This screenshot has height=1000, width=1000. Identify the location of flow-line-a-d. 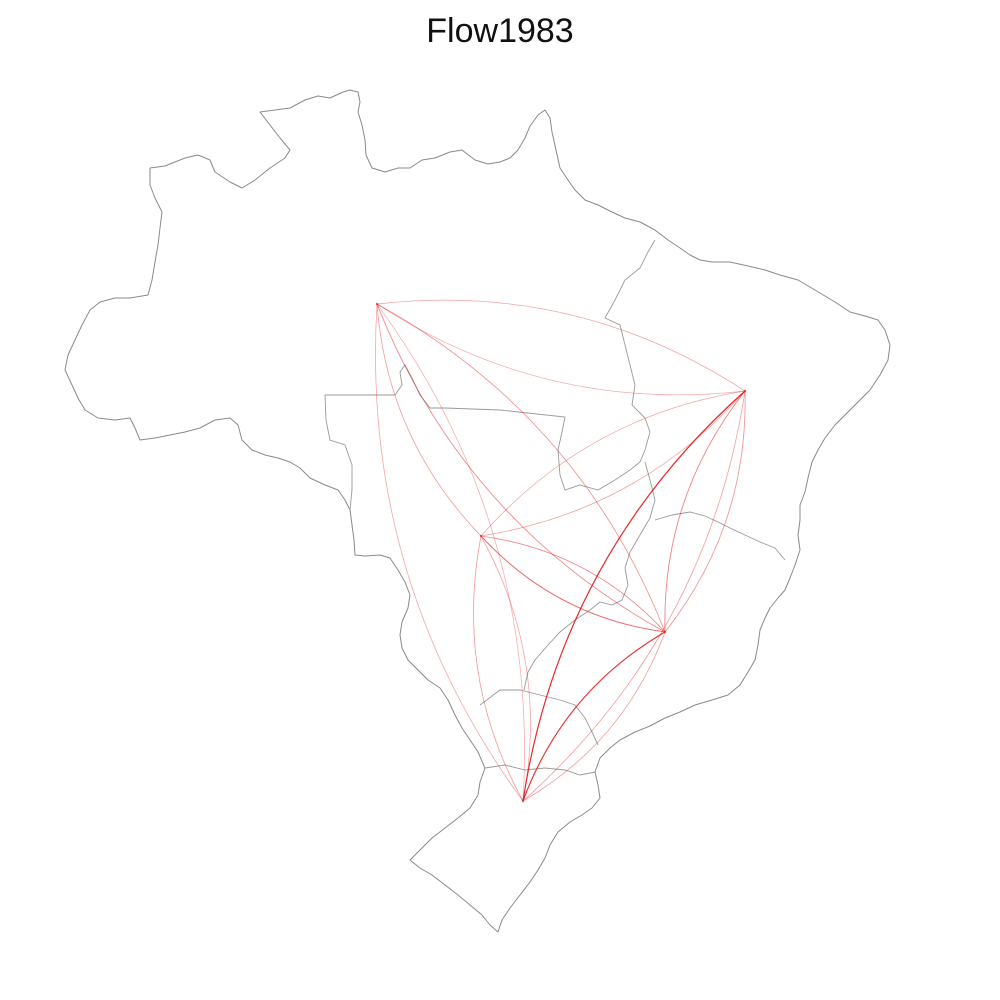
(521, 468).